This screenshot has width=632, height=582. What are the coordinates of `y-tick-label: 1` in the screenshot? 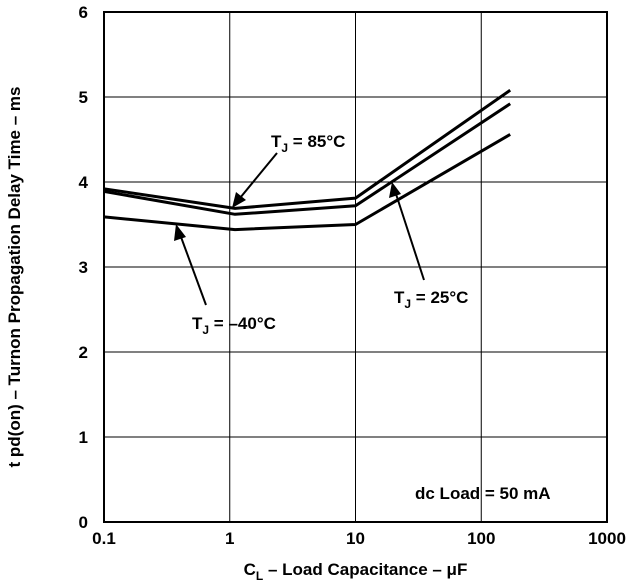 It's located at (83, 437).